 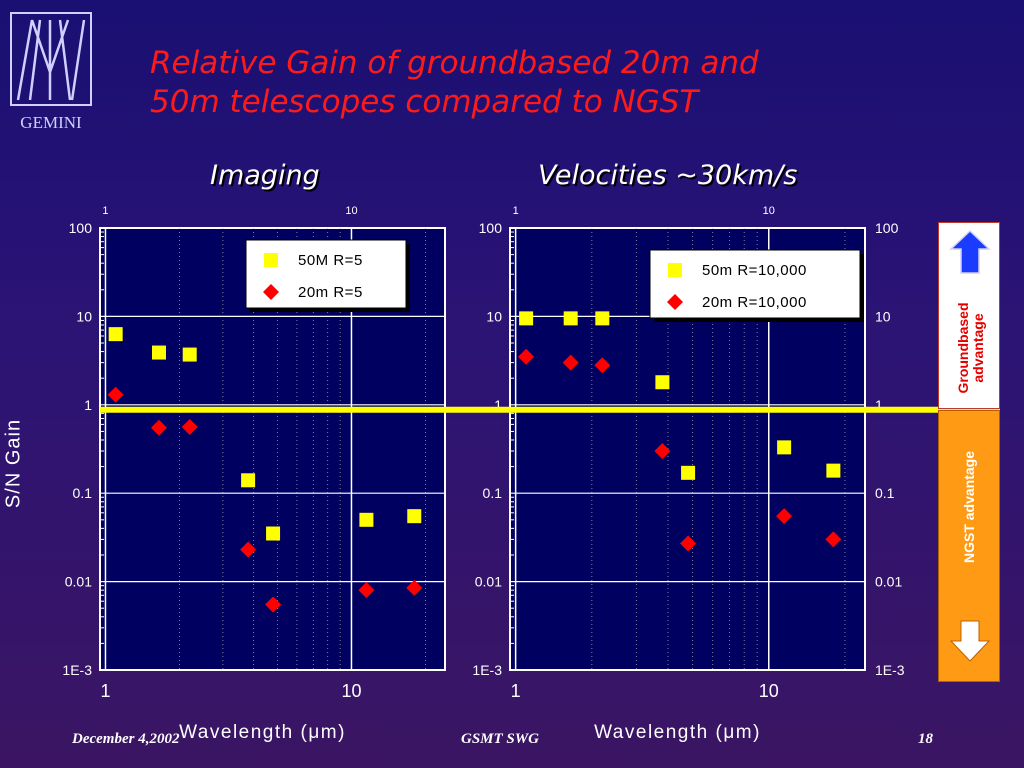 What do you see at coordinates (754, 270) in the screenshot?
I see `legend-label: 50m R=10,000` at bounding box center [754, 270].